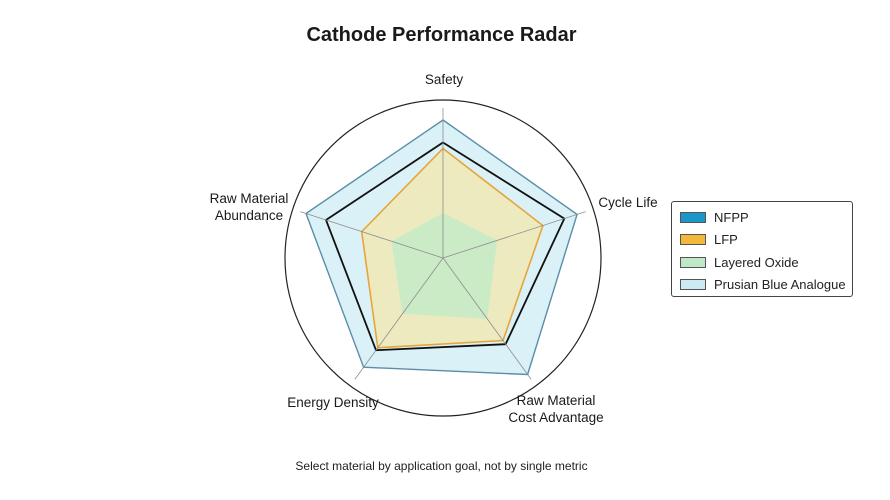  What do you see at coordinates (731, 217) in the screenshot?
I see `legend-label: NFPP` at bounding box center [731, 217].